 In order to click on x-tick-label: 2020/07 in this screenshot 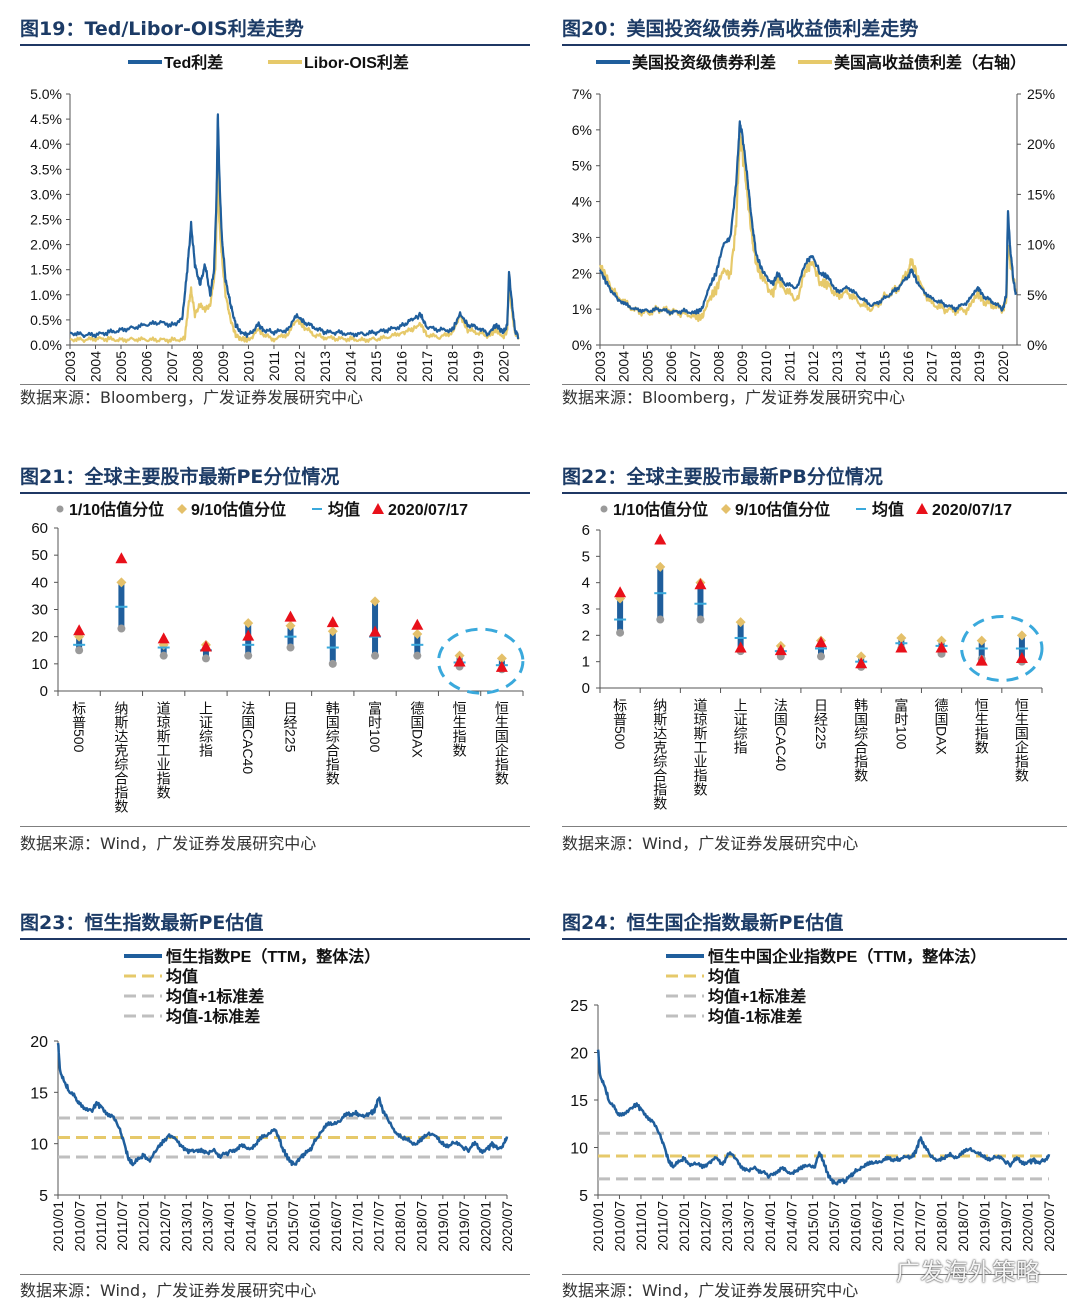, I will do `click(1049, 1226)`.